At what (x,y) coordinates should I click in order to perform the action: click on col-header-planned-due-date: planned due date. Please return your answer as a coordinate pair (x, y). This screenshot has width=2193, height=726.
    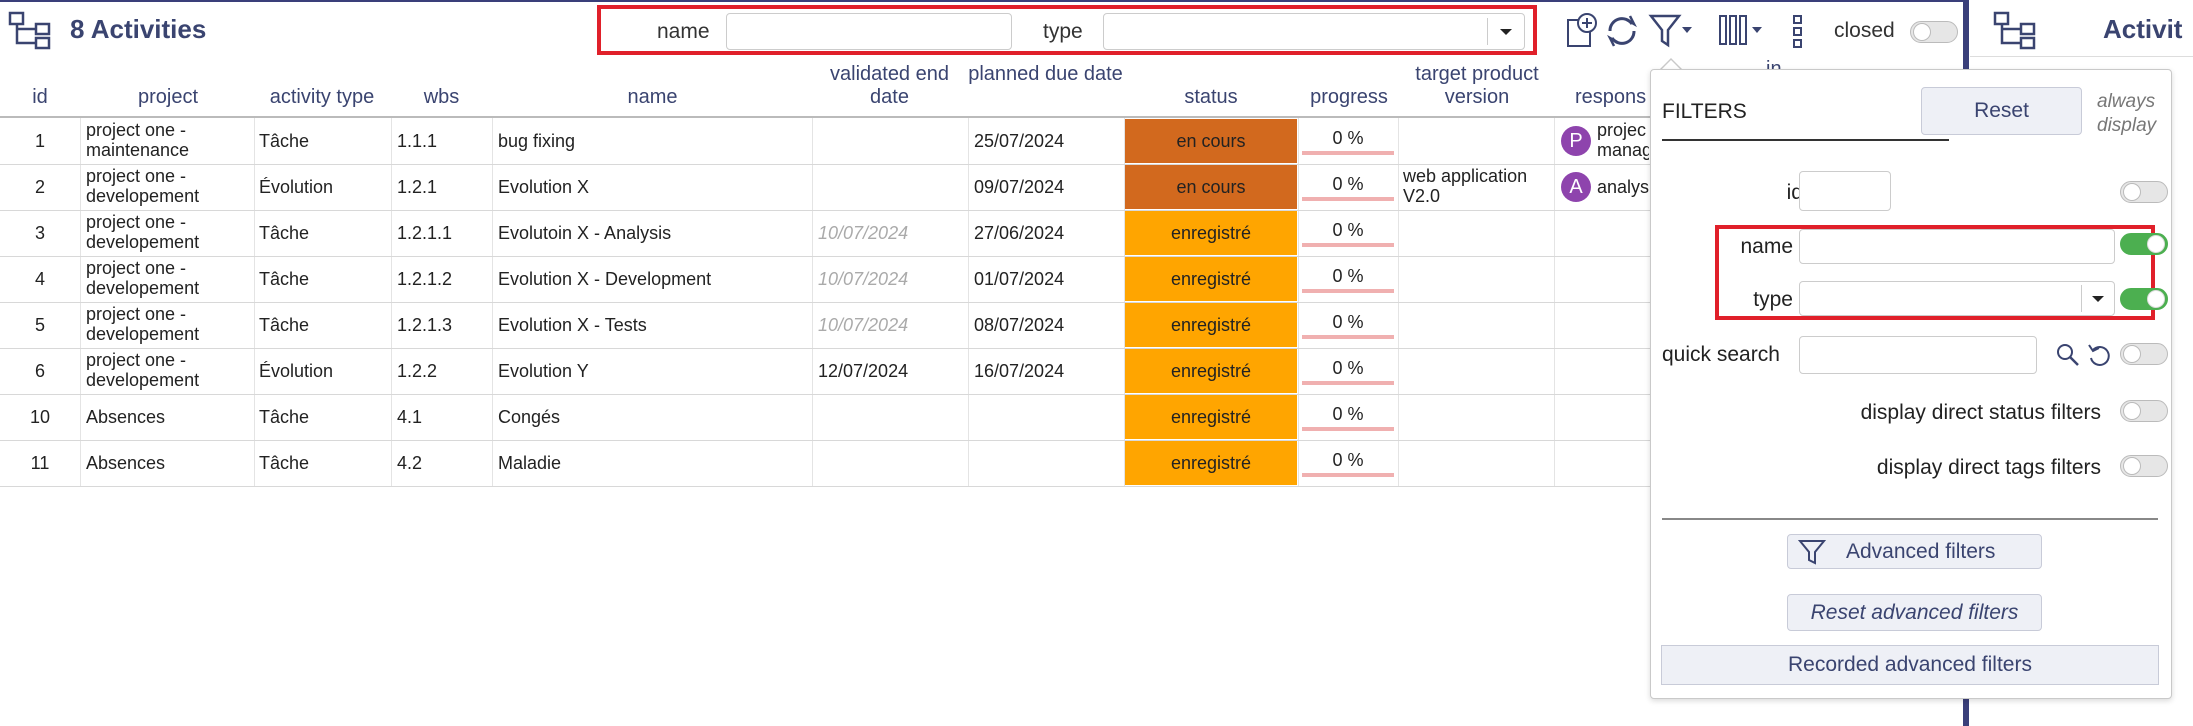
    Looking at the image, I should click on (1045, 74).